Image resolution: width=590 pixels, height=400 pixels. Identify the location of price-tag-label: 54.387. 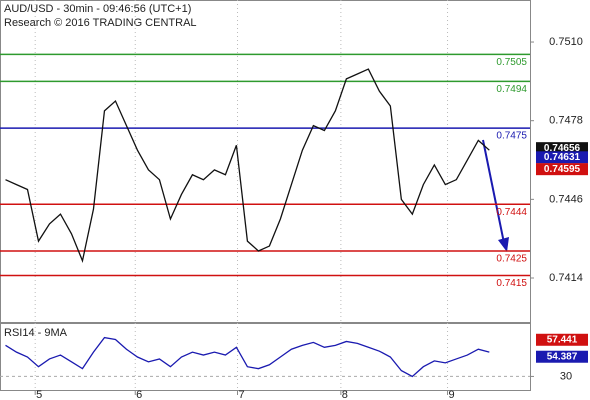
(562, 356).